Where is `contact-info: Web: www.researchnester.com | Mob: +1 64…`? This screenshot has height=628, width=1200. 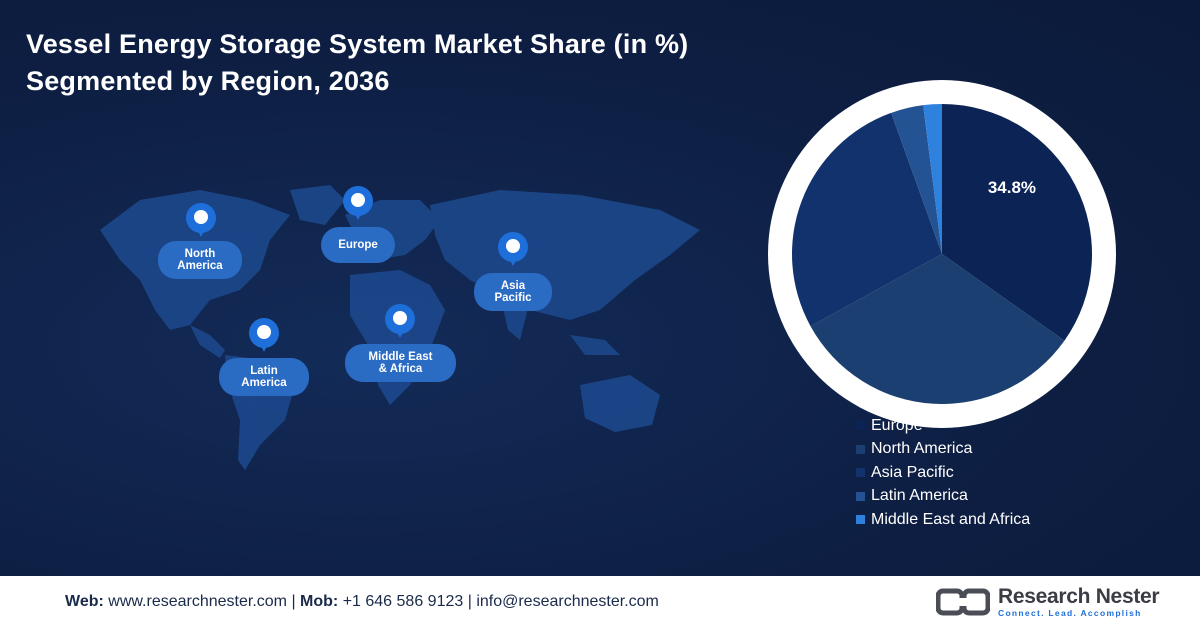 contact-info: Web: www.researchnester.com | Mob: +1 64… is located at coordinates (362, 602).